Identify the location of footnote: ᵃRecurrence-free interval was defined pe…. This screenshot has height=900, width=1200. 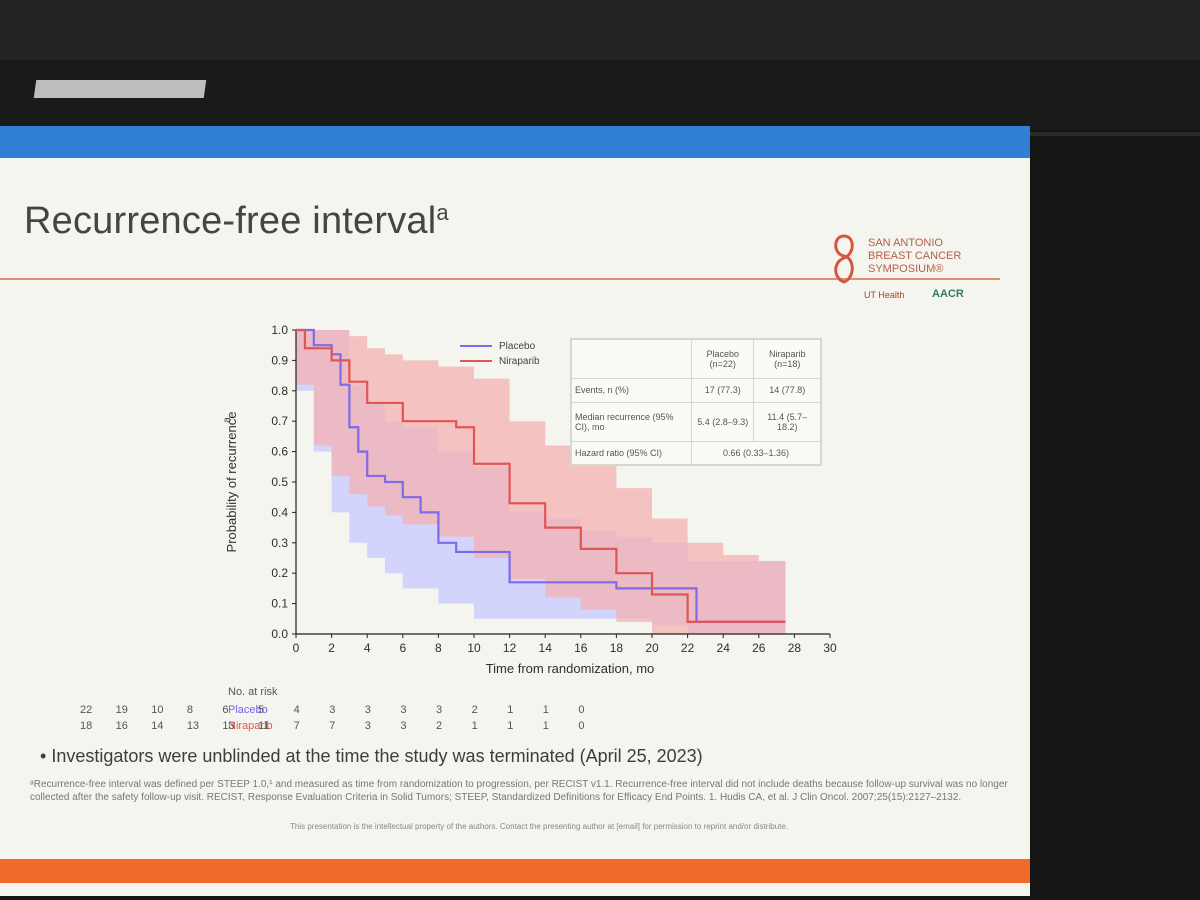
(519, 791).